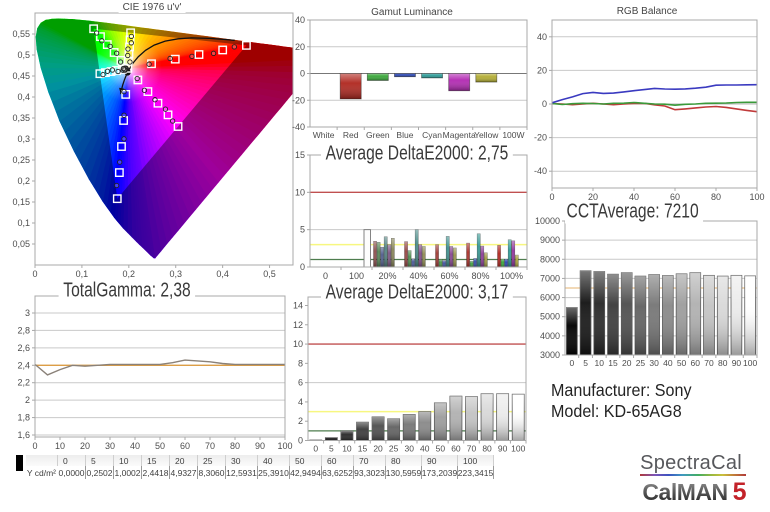 Image resolution: width=770 pixels, height=512 pixels. What do you see at coordinates (300, 155) in the screenshot?
I see `y-tick-label: 15` at bounding box center [300, 155].